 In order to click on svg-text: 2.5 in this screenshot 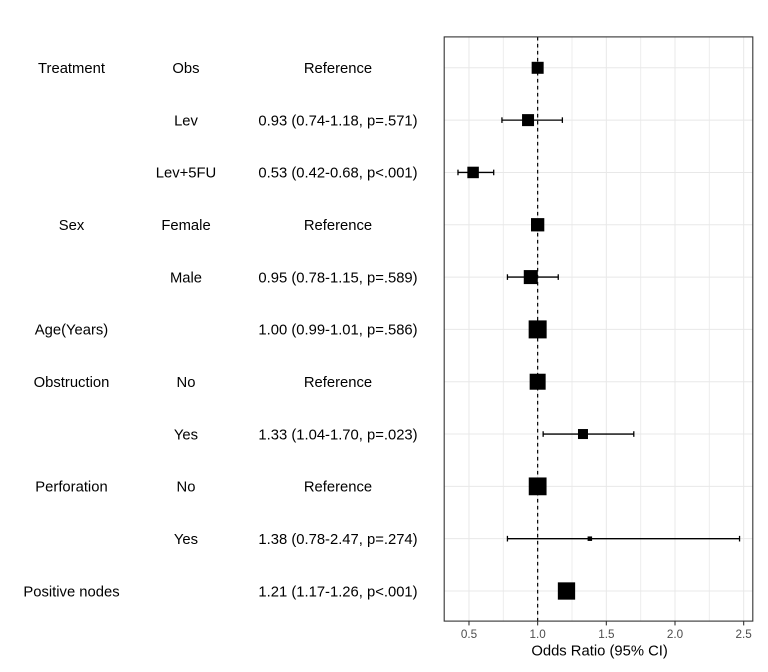, I will do `click(744, 634)`.